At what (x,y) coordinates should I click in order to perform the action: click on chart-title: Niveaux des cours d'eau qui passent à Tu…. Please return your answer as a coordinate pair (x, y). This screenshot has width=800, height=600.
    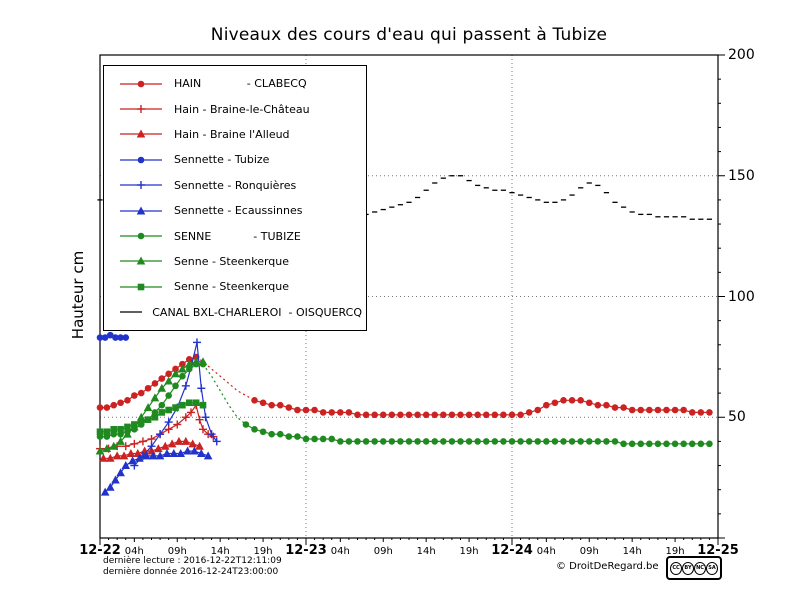
    Looking at the image, I should click on (409, 35).